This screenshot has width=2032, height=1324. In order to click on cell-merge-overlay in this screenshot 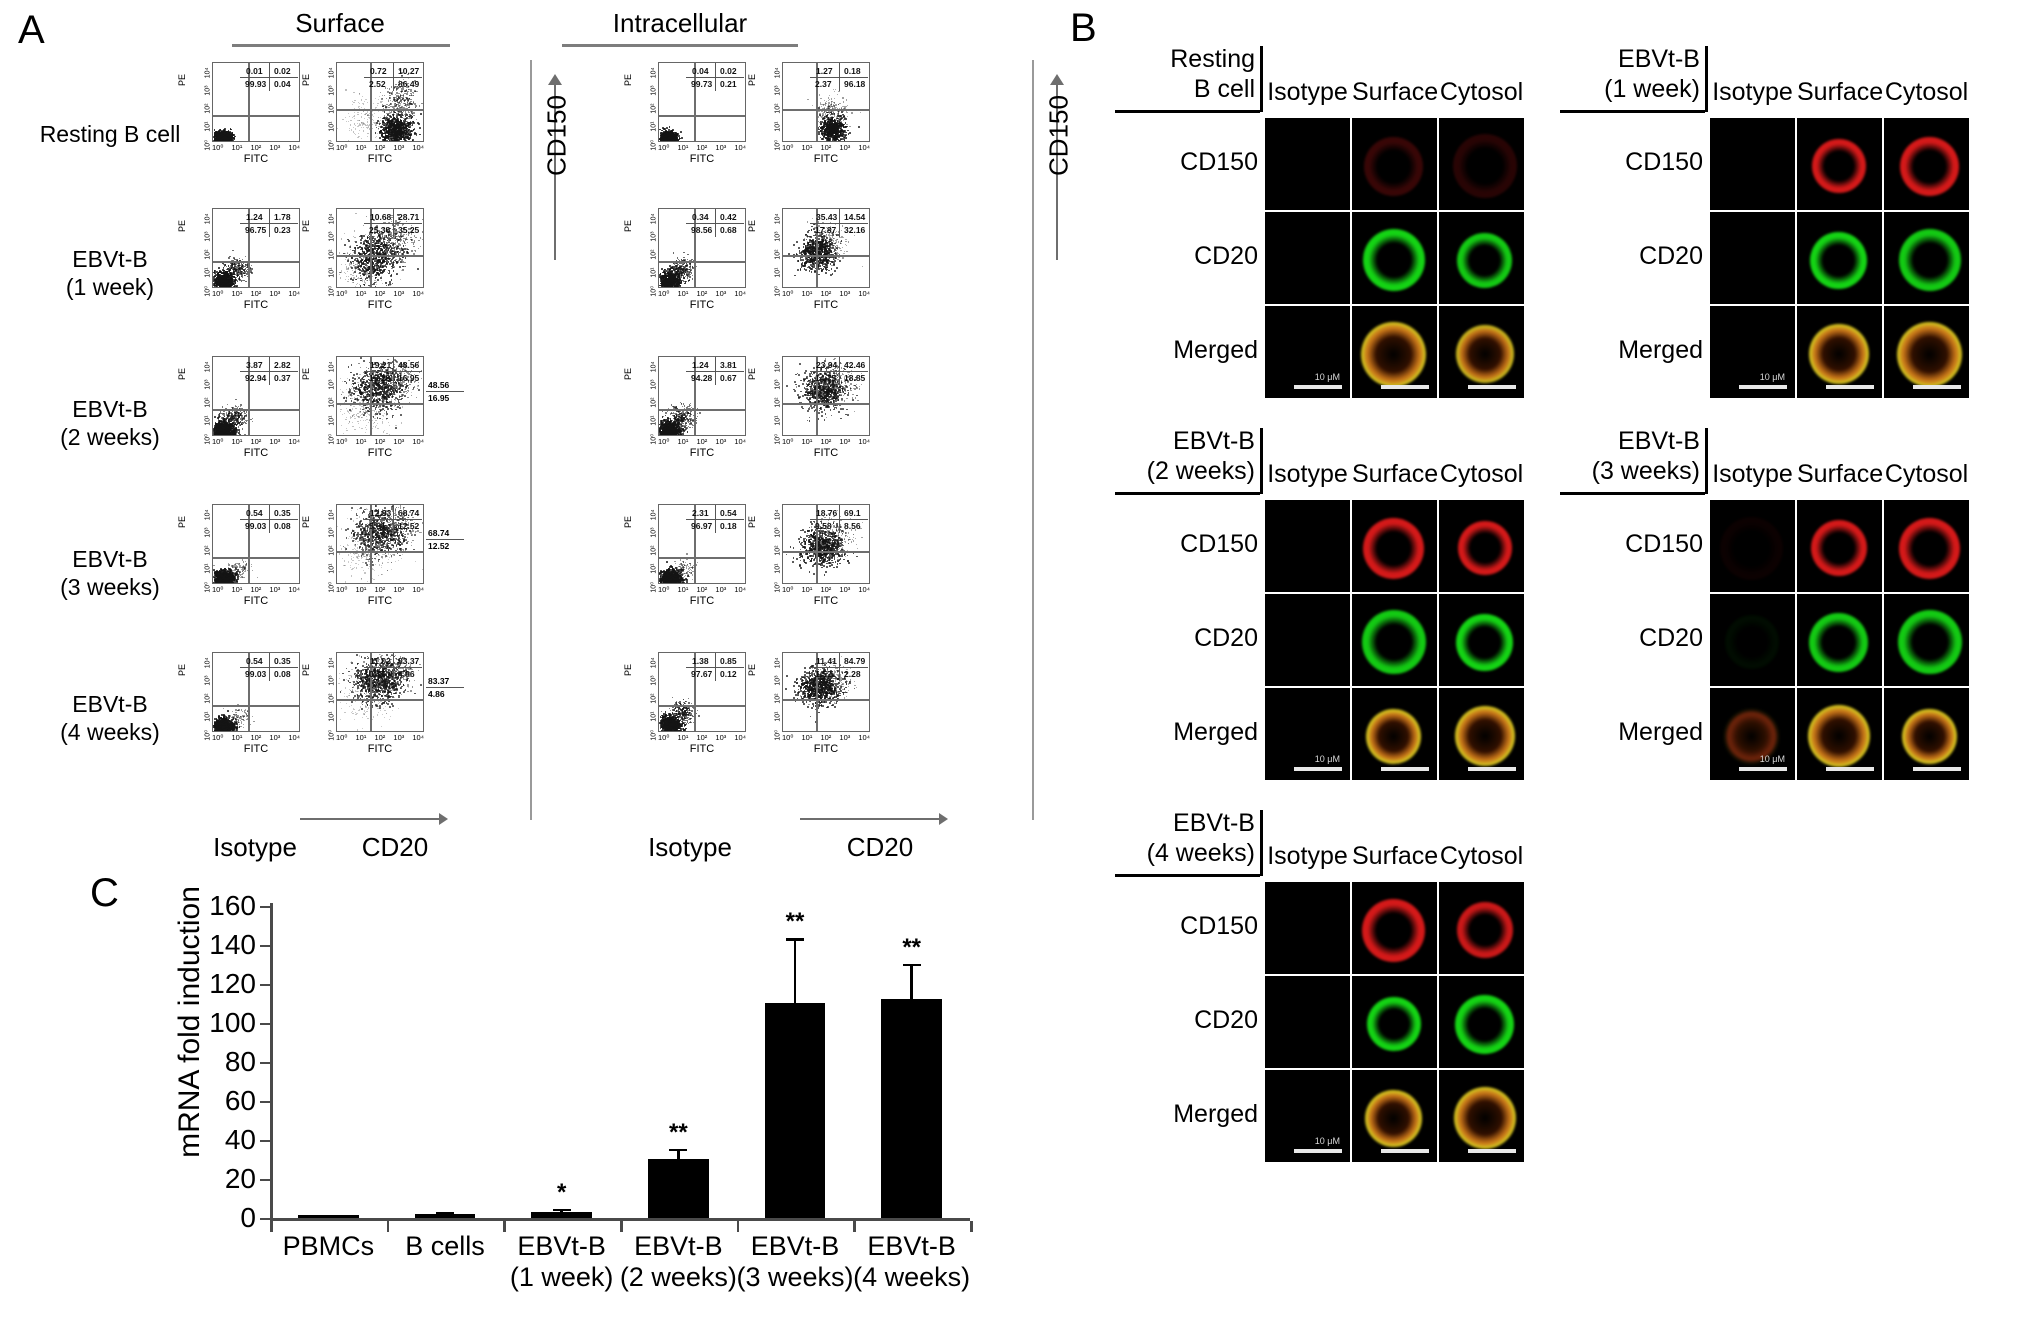, I will do `click(1485, 1118)`.